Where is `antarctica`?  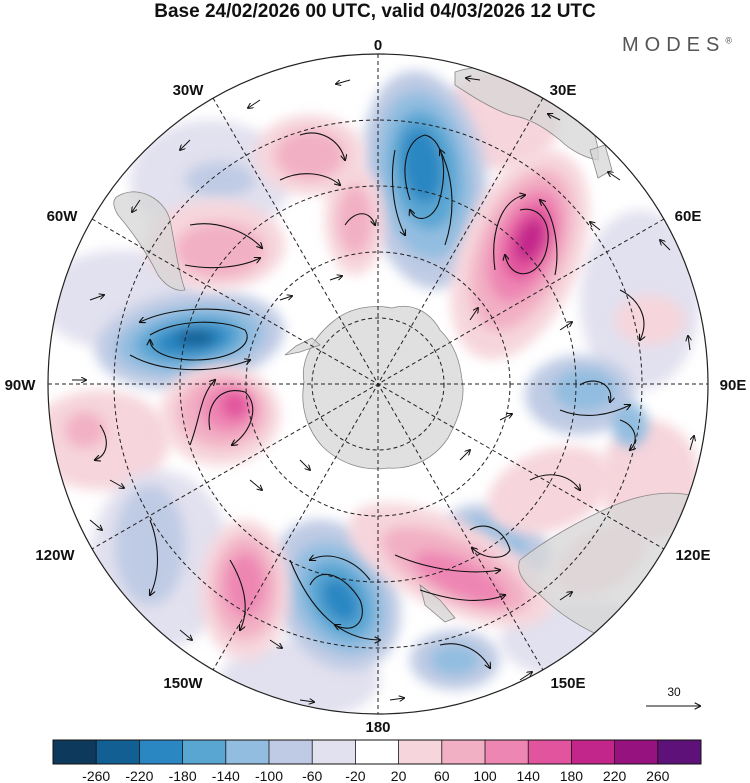 antarctica is located at coordinates (383, 387).